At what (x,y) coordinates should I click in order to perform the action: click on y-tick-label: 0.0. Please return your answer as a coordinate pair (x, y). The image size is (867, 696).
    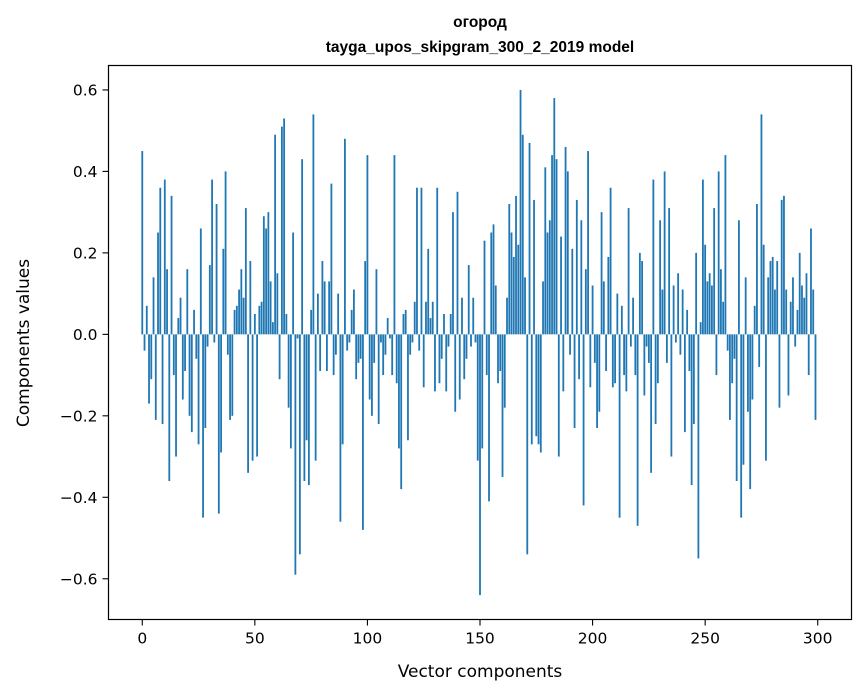
    Looking at the image, I should click on (85, 335).